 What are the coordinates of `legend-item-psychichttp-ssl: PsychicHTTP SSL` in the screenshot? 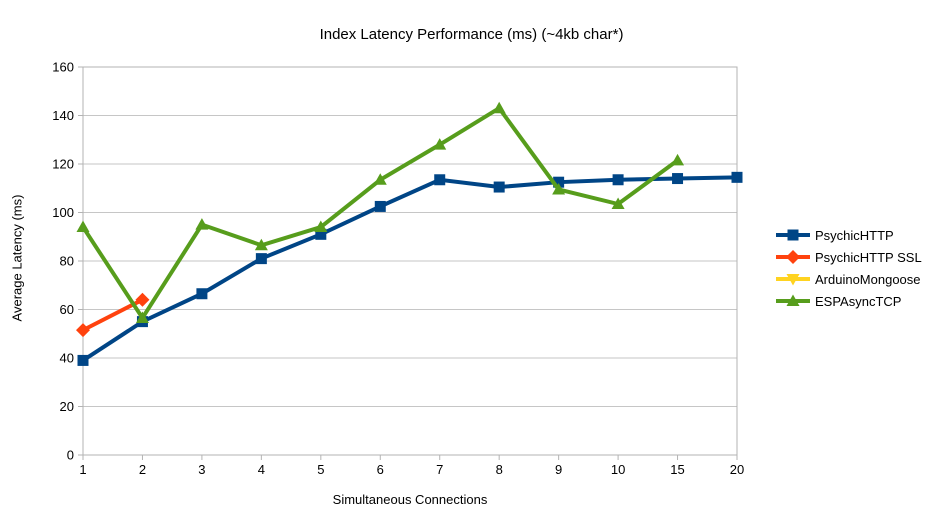 It's located at (849, 257).